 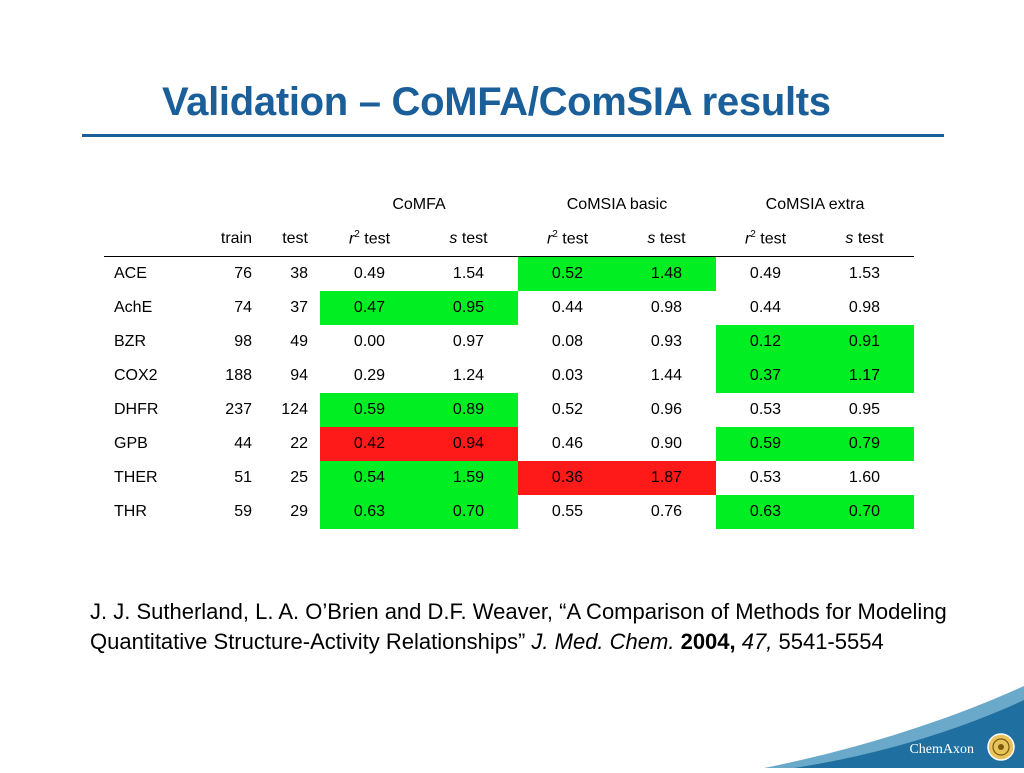 What do you see at coordinates (238, 375) in the screenshot?
I see `train-count: 188` at bounding box center [238, 375].